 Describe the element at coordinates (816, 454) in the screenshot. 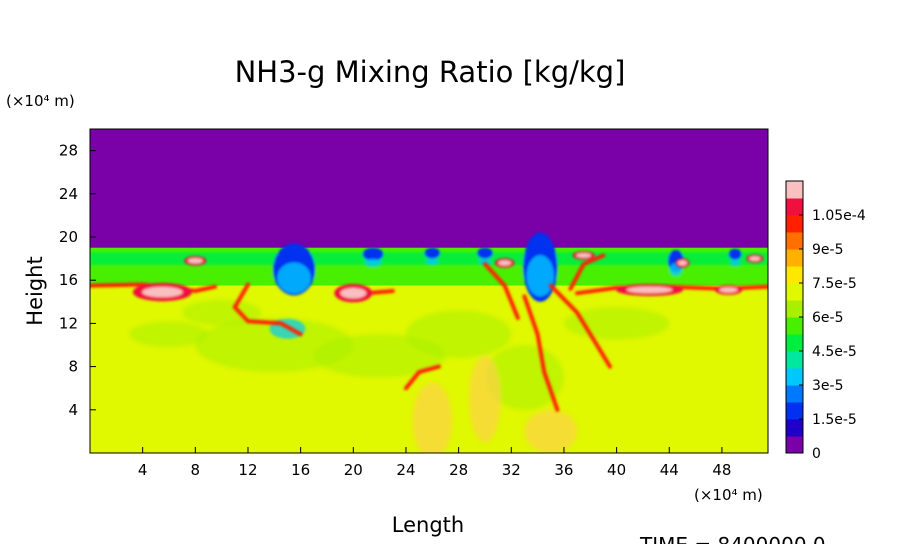

I see `colorbar-tick-label: 0` at that location.